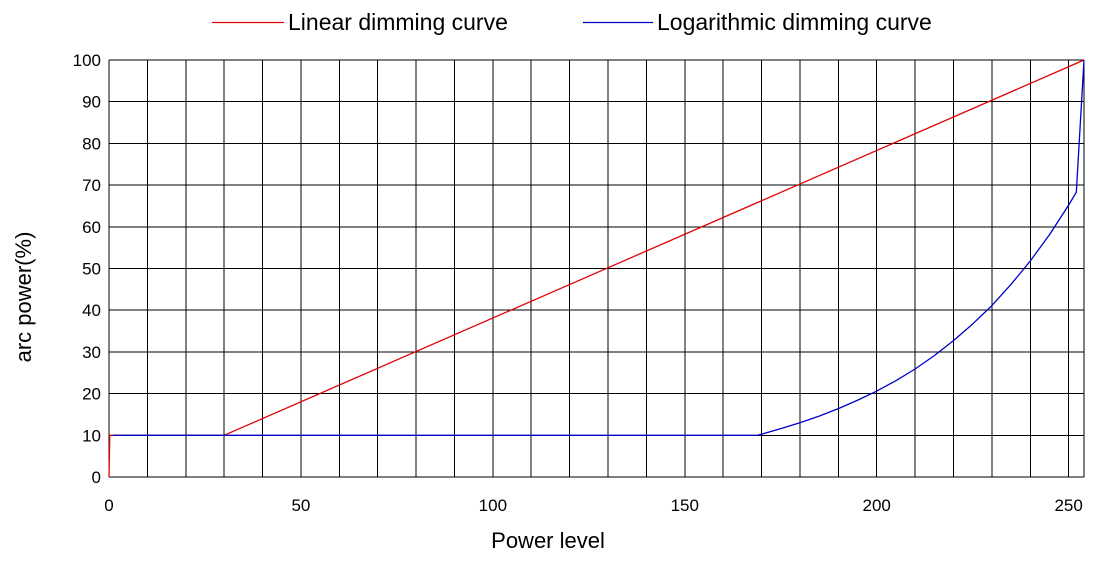 The width and height of the screenshot is (1099, 567). Describe the element at coordinates (96, 477) in the screenshot. I see `y-tick-label: 0` at that location.